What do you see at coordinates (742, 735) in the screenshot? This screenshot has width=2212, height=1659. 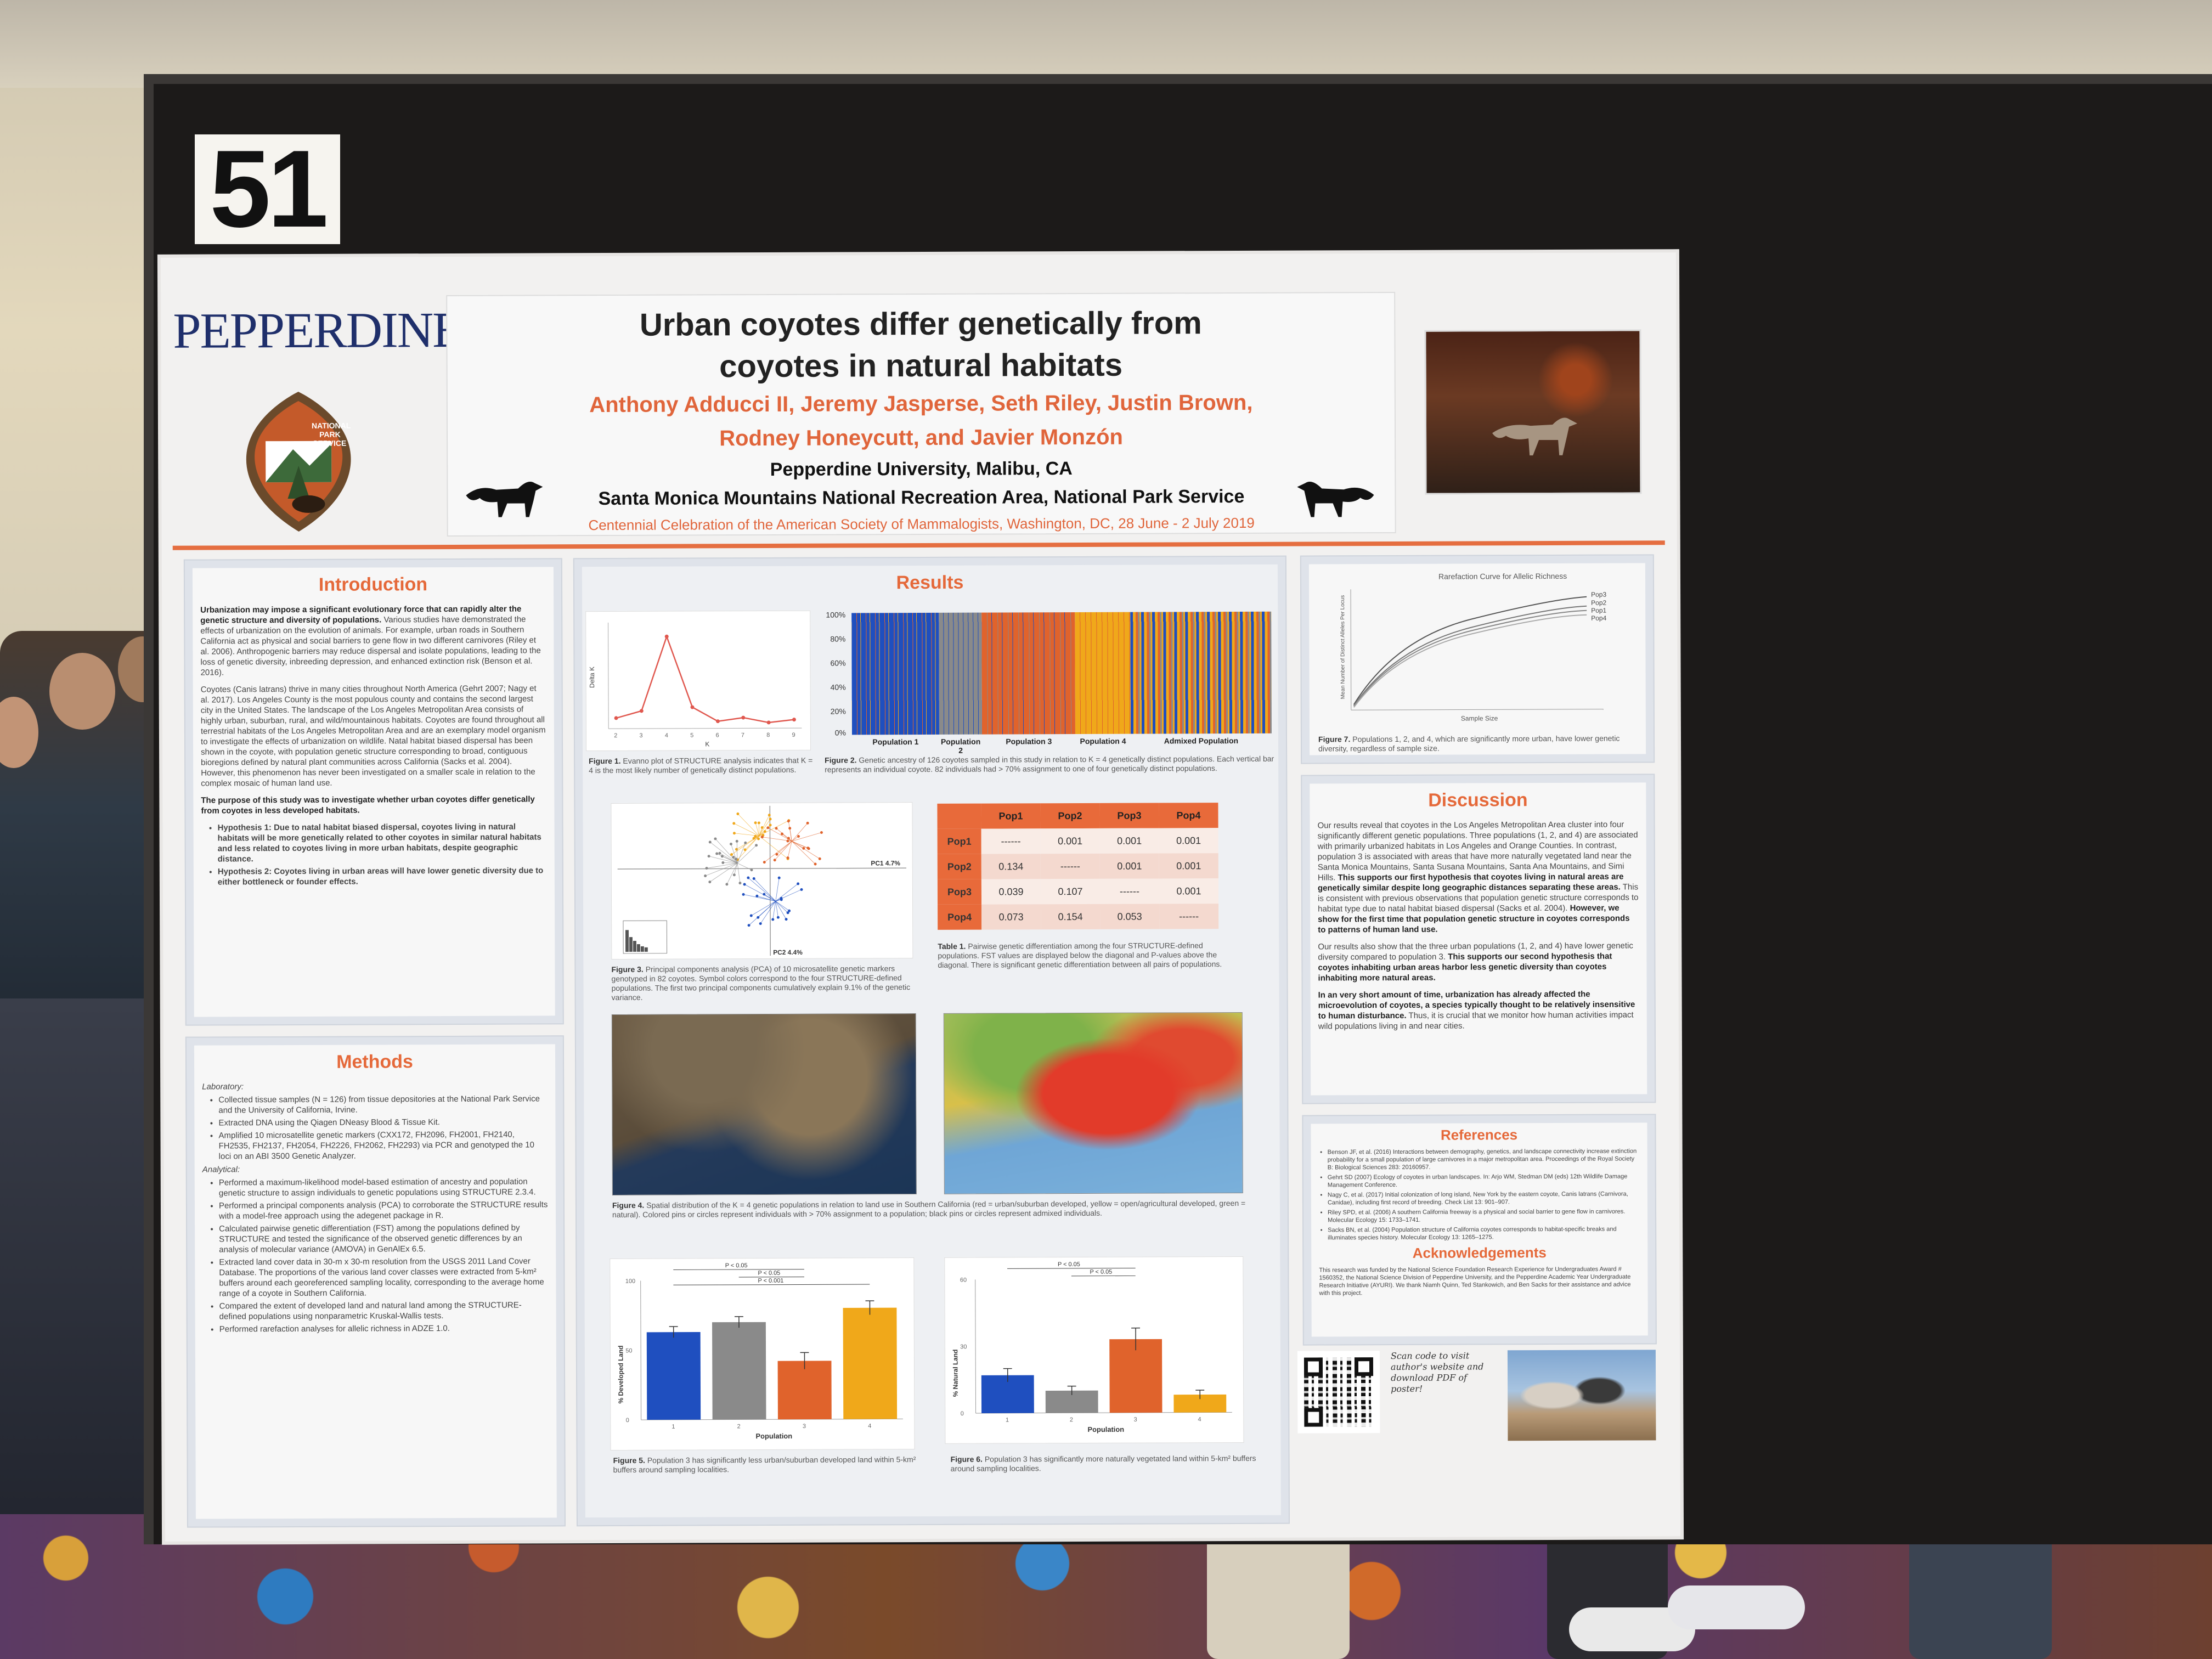 I see `x-tick-label: 7` at bounding box center [742, 735].